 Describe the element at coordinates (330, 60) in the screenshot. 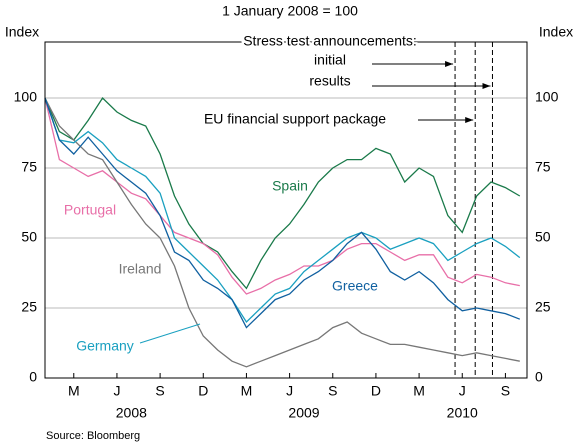

I see `annotation: initial` at that location.